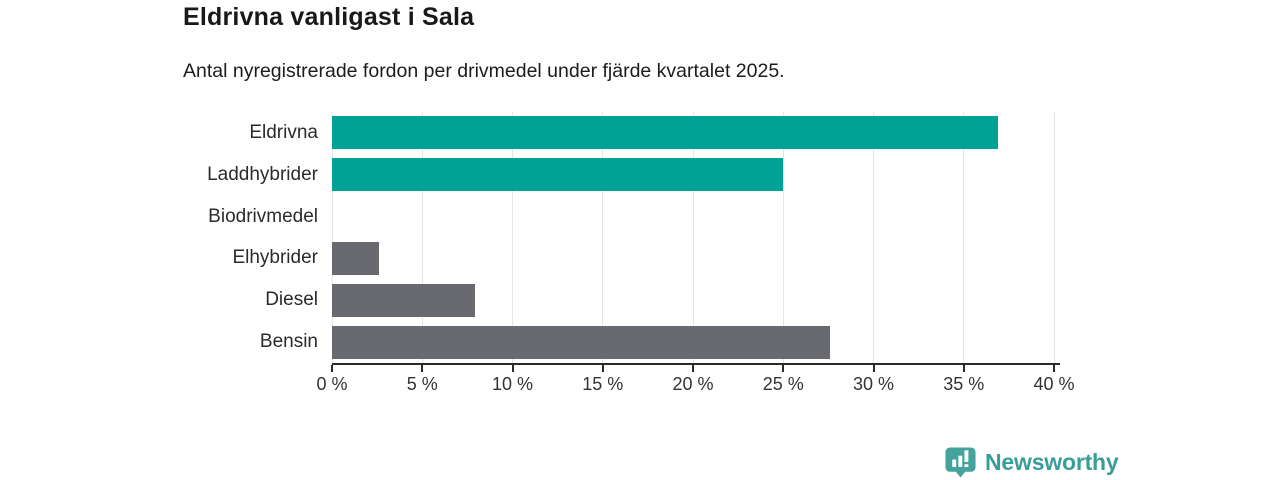  What do you see at coordinates (262, 174) in the screenshot?
I see `category-label-laddhybrider: Laddhybrider` at bounding box center [262, 174].